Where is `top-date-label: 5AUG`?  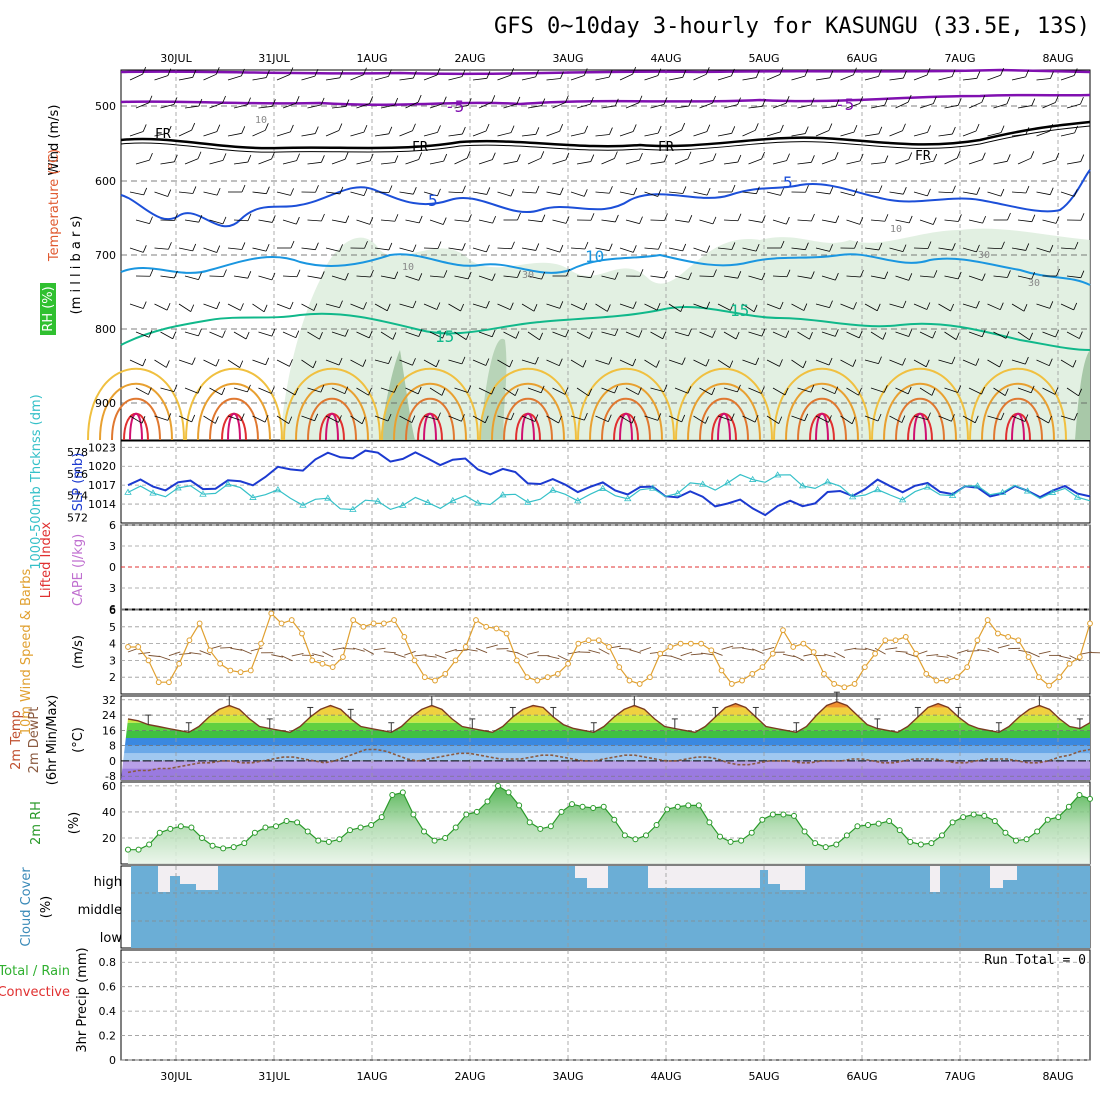
top-date-label: 5AUG is located at coordinates (763, 58).